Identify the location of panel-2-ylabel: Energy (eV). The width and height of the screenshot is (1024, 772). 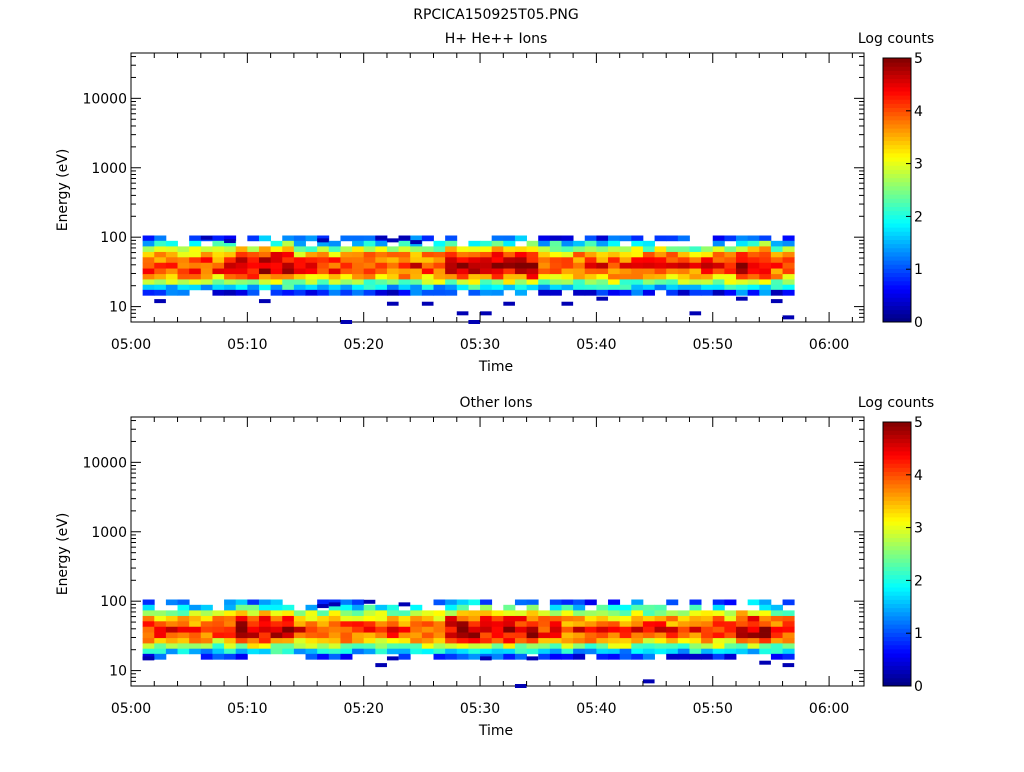
(63, 554).